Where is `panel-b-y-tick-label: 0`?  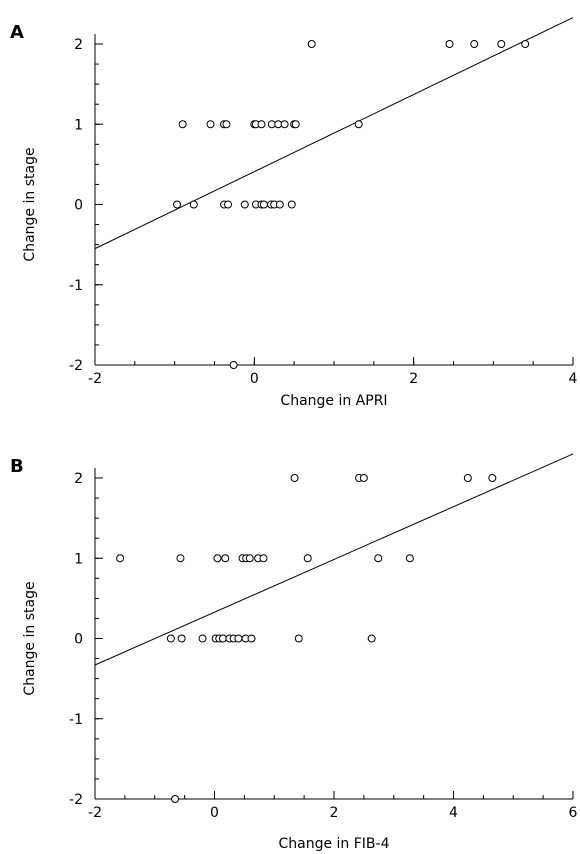 panel-b-y-tick-label: 0 is located at coordinates (78, 640).